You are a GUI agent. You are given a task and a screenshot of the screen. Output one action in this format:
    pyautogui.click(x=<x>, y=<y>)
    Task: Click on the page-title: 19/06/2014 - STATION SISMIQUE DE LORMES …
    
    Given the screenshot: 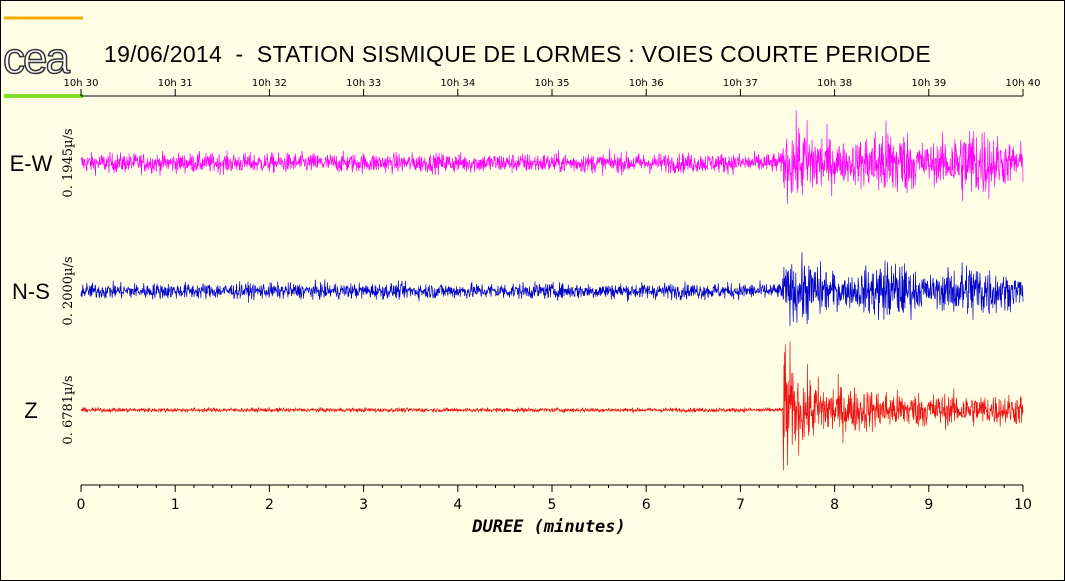 What is the action you would take?
    pyautogui.click(x=517, y=54)
    